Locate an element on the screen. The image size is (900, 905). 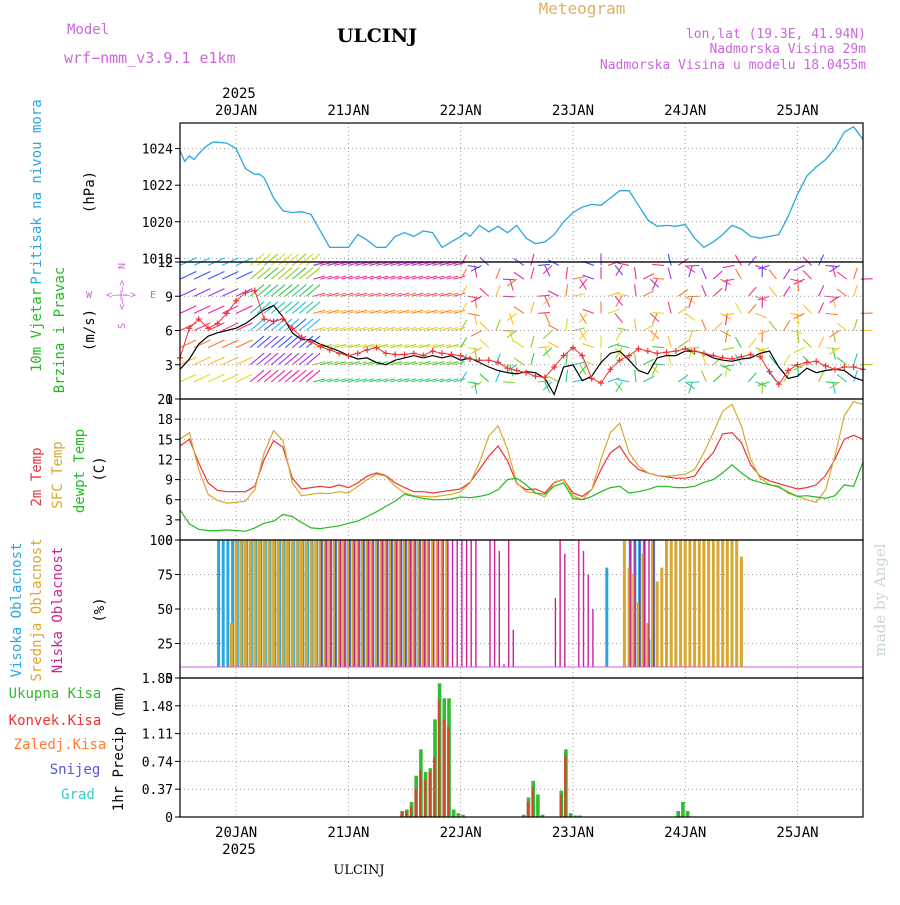
y-tick-label: 9 is located at coordinates (169, 481).